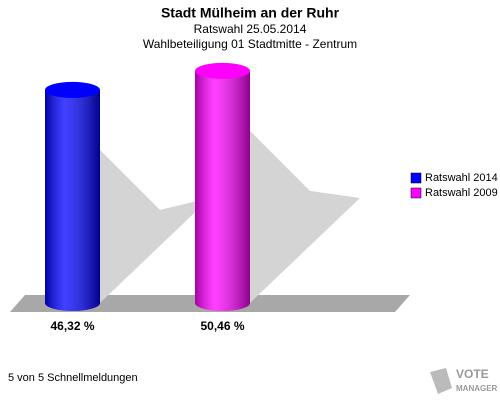  Describe the element at coordinates (441, 381) in the screenshot. I see `logo-icon` at that location.